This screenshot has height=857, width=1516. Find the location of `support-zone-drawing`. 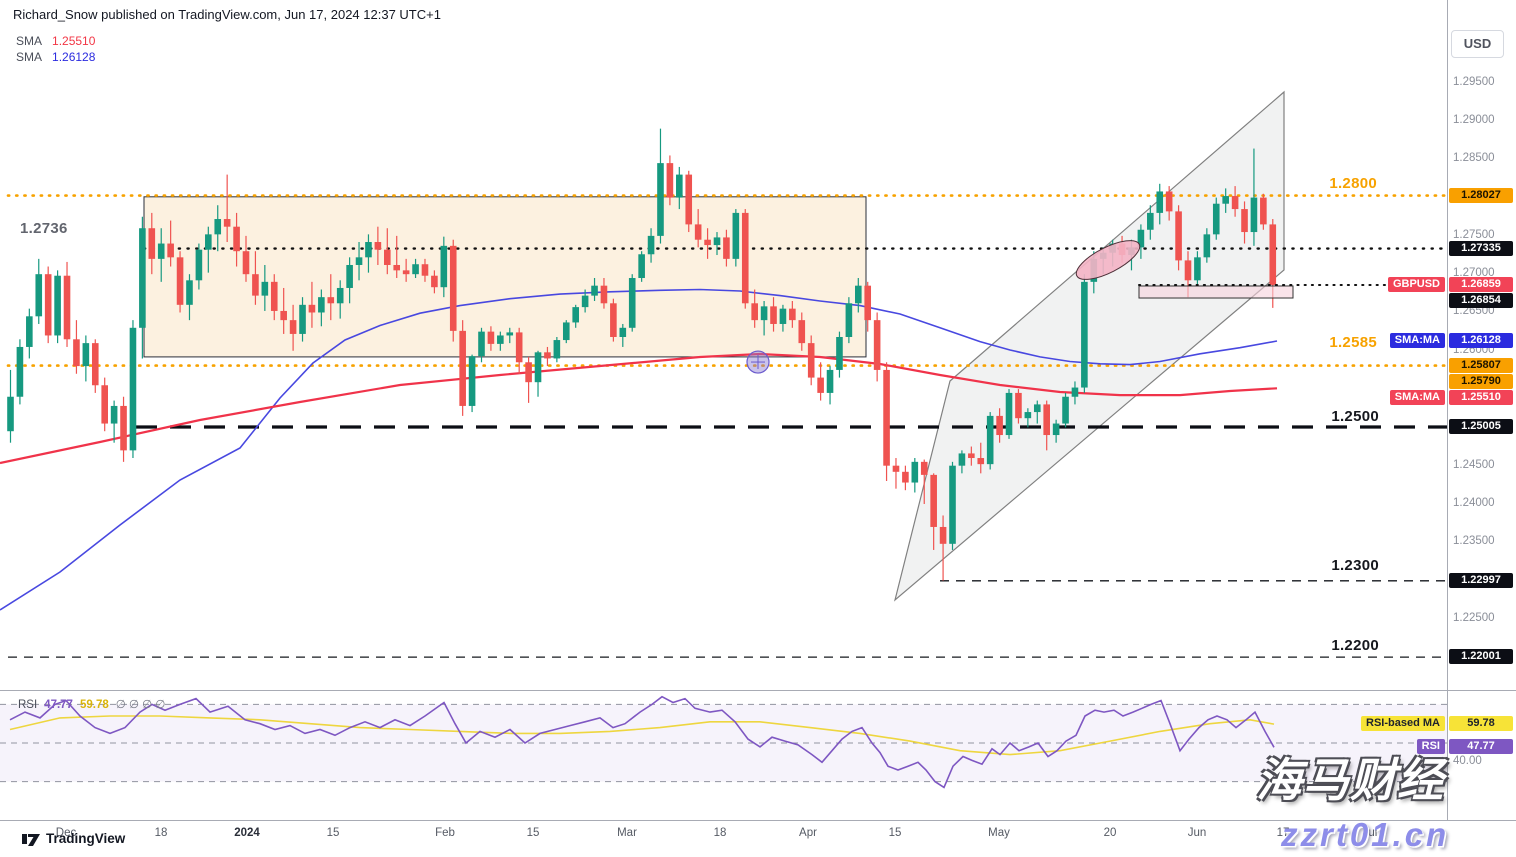

support-zone-drawing is located at coordinates (1216, 292).